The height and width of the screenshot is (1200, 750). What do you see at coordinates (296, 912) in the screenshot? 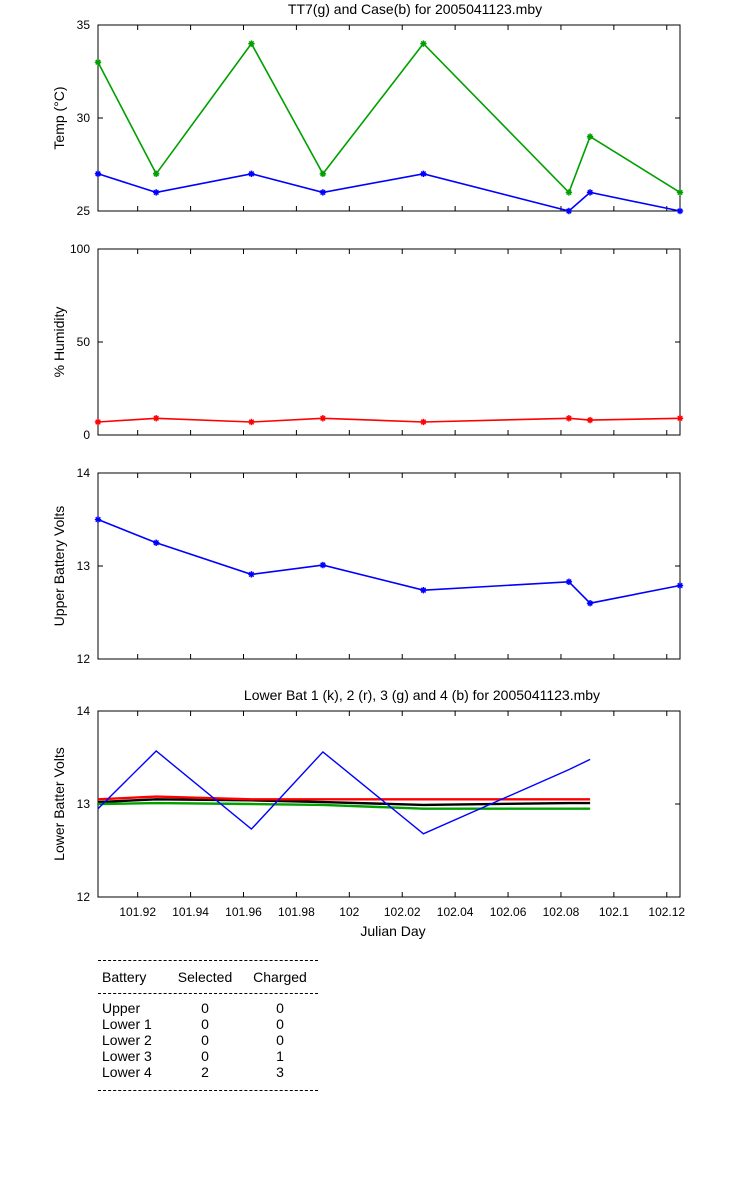
I see `x-tick-label: 101.98` at bounding box center [296, 912].